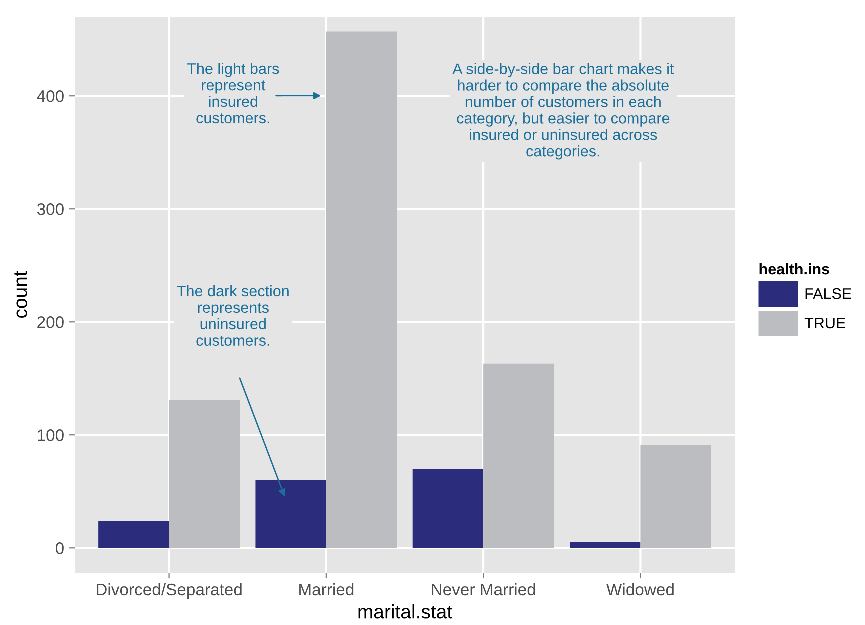 The height and width of the screenshot is (625, 865). I want to click on y-tick-label: 0, so click(60, 548).